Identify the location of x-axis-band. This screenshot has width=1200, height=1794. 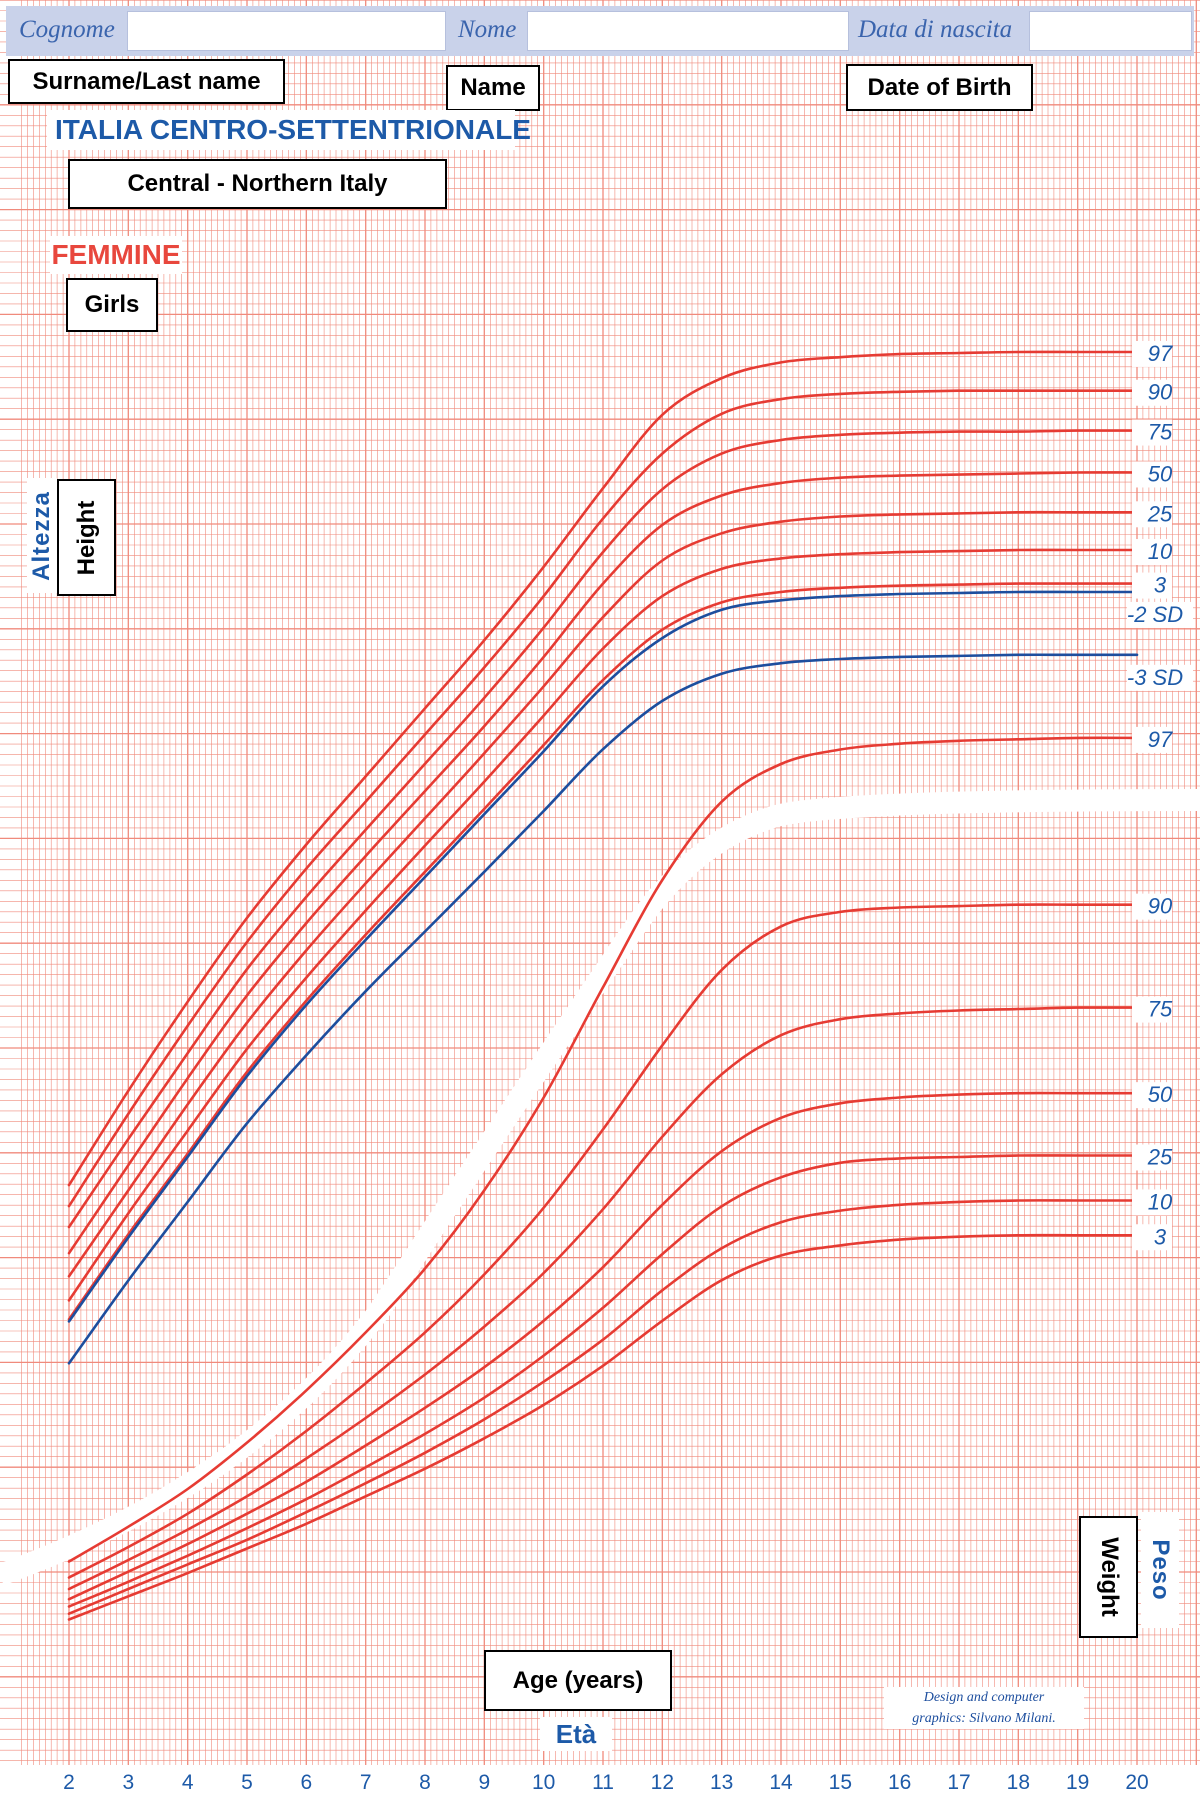
(600, 1779).